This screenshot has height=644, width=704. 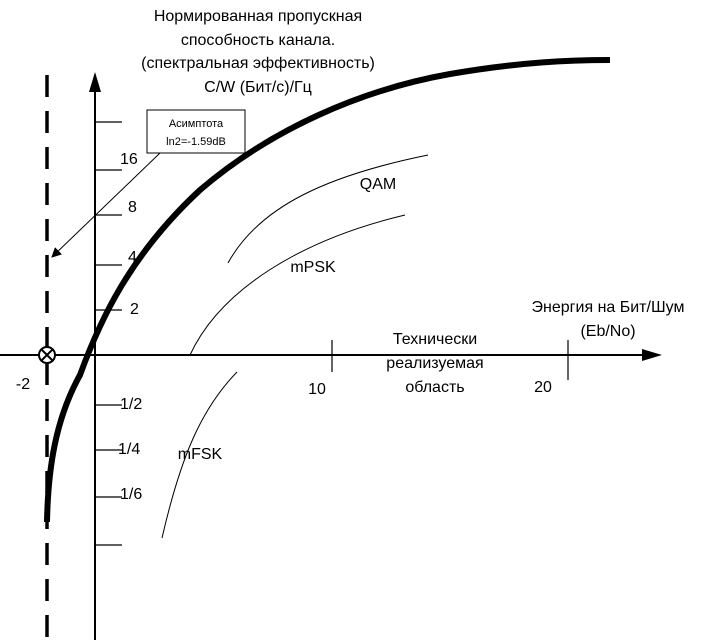 I want to click on region-label: Технически, so click(x=435, y=339).